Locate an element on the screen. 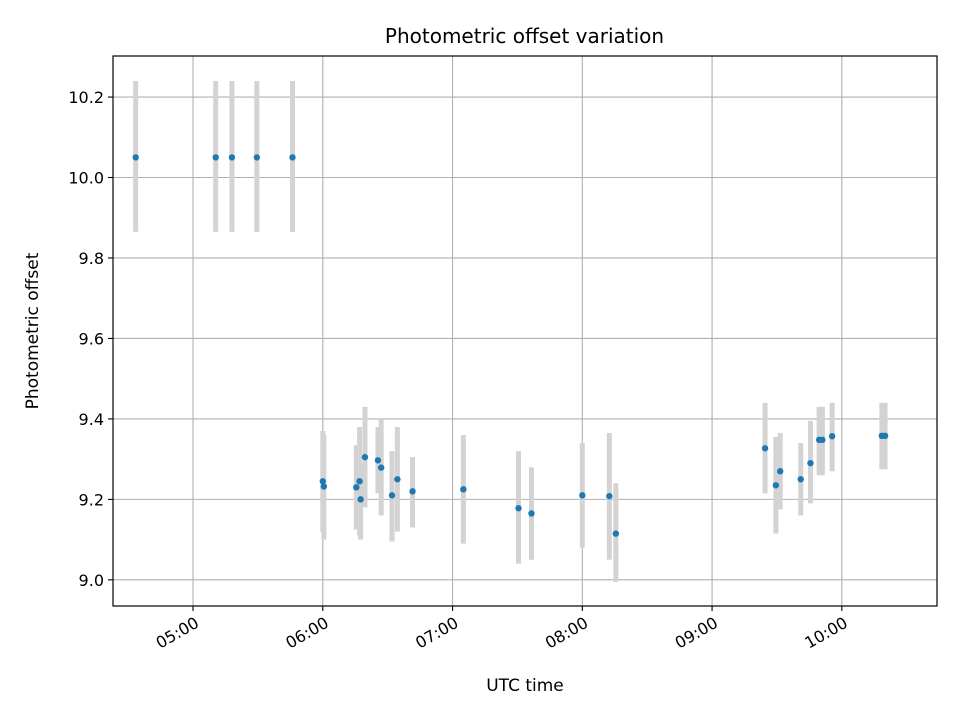 Image resolution: width=960 pixels, height=720 pixels. x-axis-label: UTC time is located at coordinates (525, 686).